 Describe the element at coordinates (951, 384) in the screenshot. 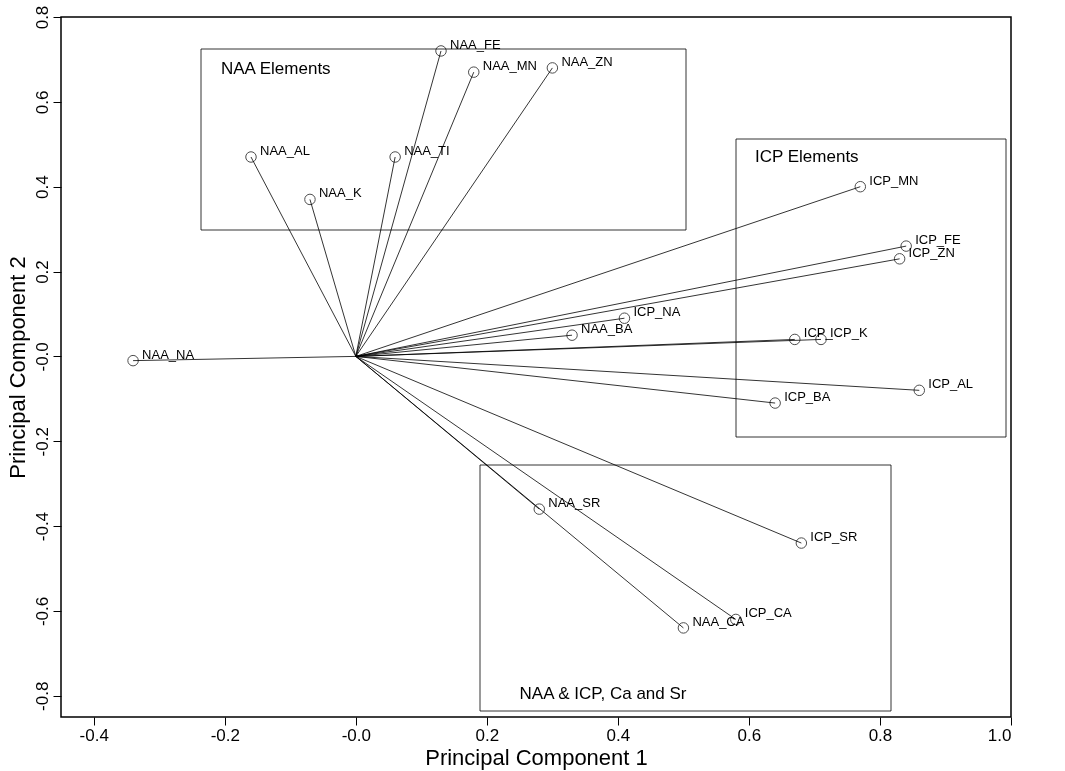

I see `data-label: ICP_AL` at that location.